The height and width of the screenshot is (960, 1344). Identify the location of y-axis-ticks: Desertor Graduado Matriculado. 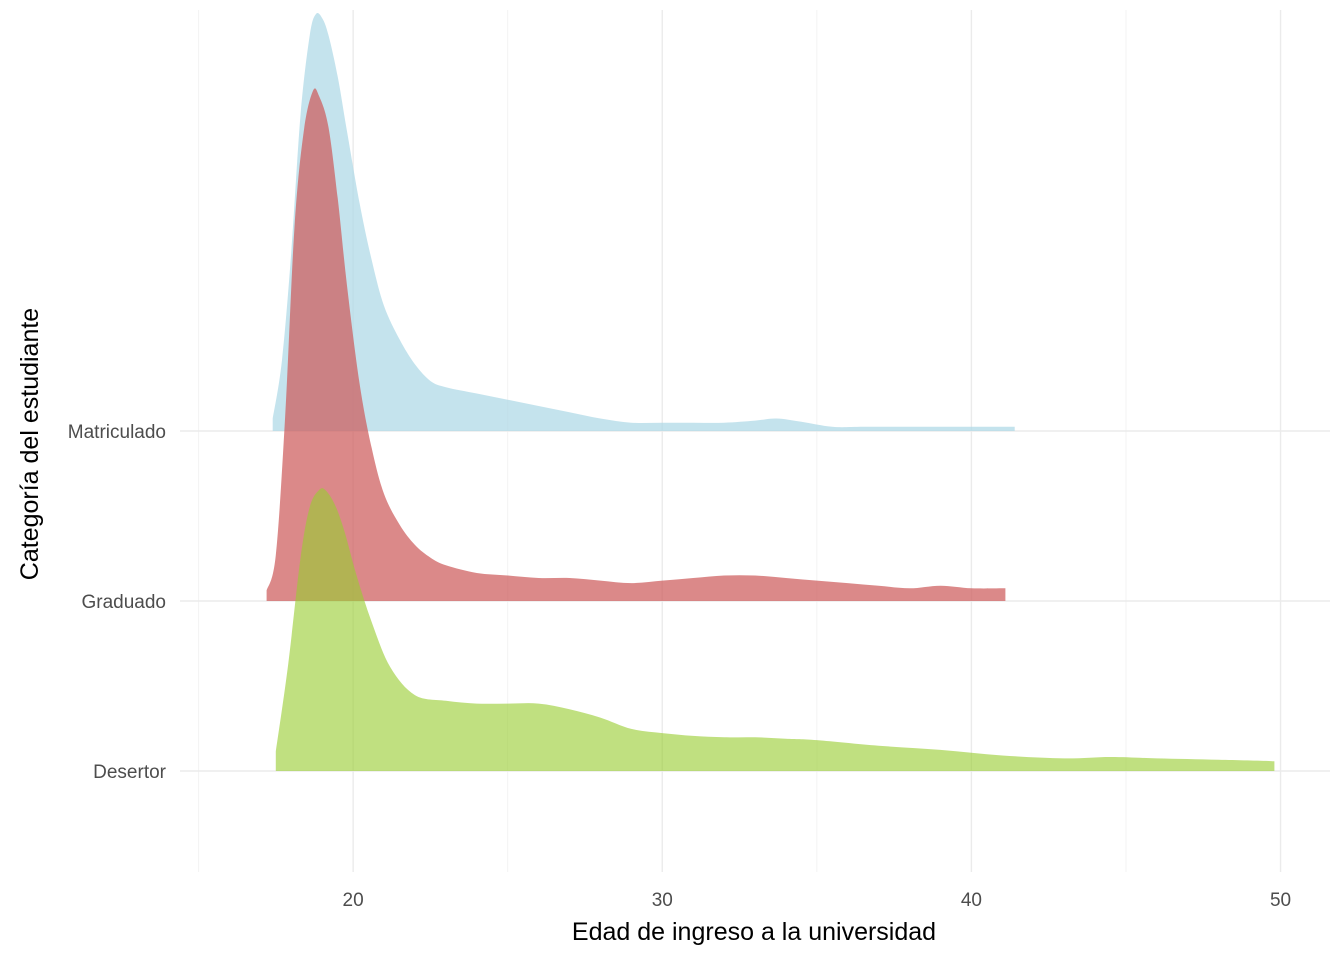
(117, 602).